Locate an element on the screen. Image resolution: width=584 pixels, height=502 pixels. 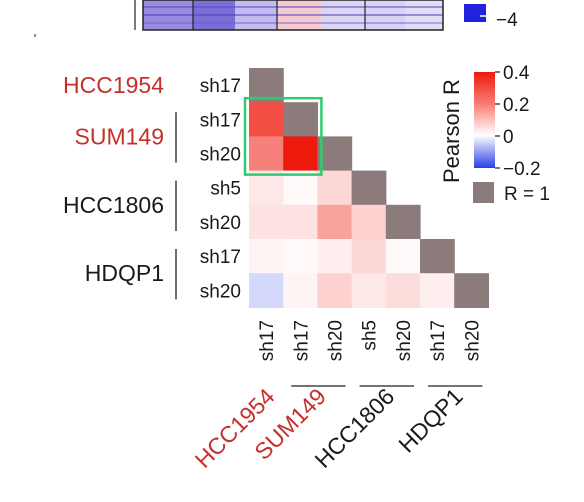
top-legend-tick-label: −4 is located at coordinates (507, 20).